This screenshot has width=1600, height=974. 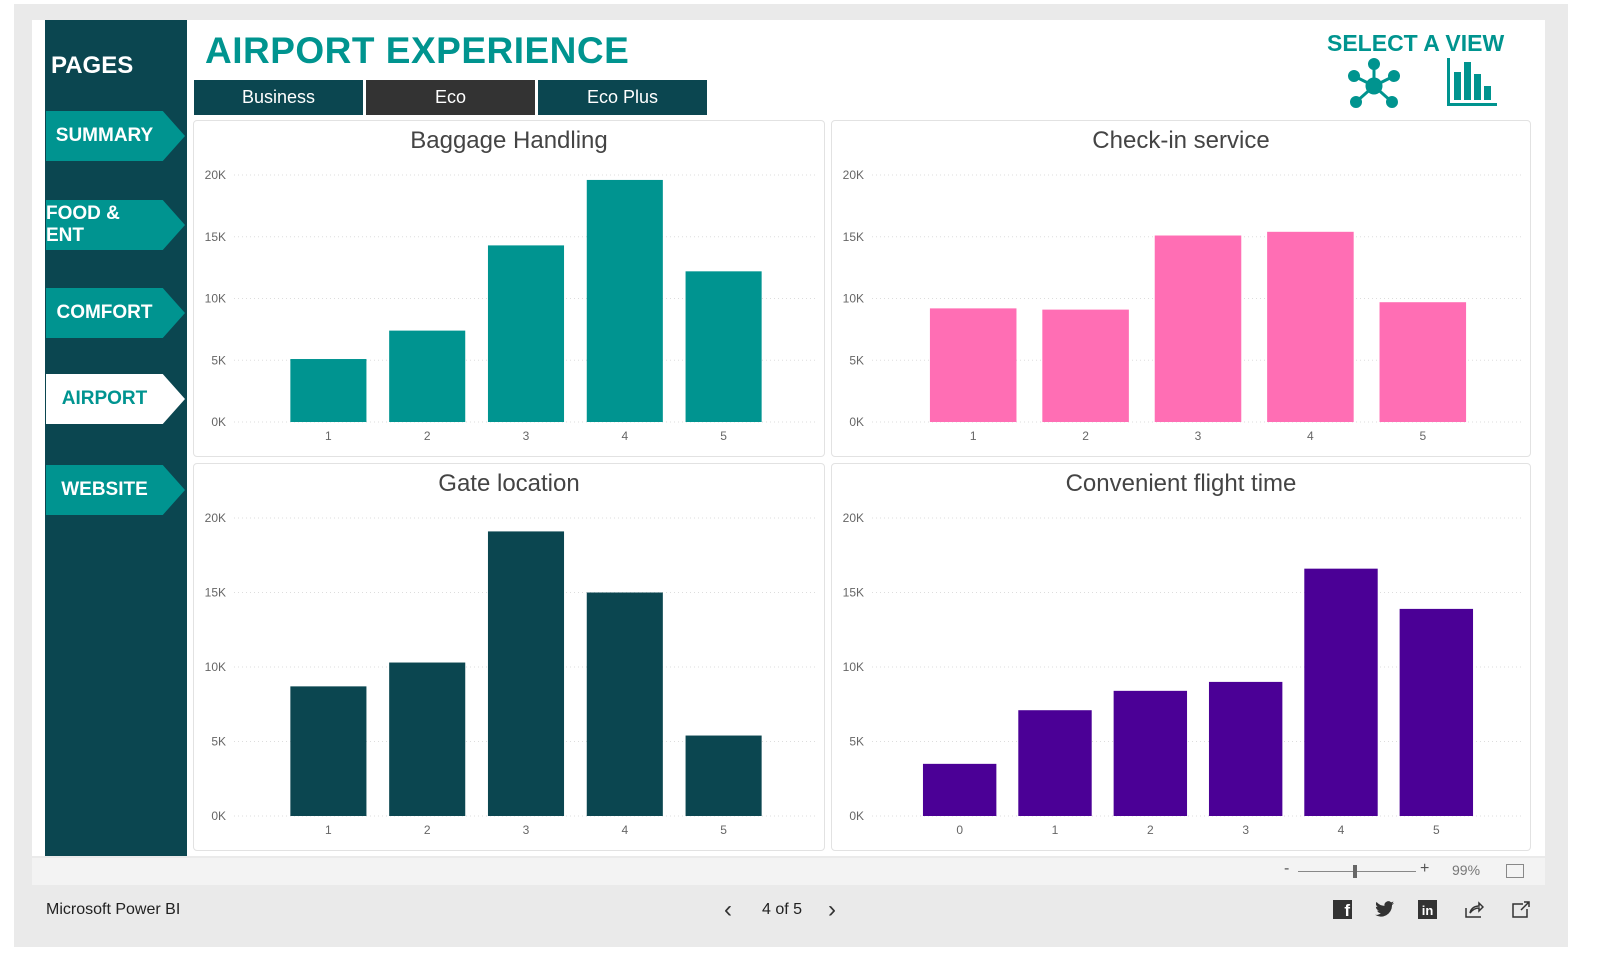 What do you see at coordinates (1515, 871) in the screenshot?
I see `fit-to-page-icon` at bounding box center [1515, 871].